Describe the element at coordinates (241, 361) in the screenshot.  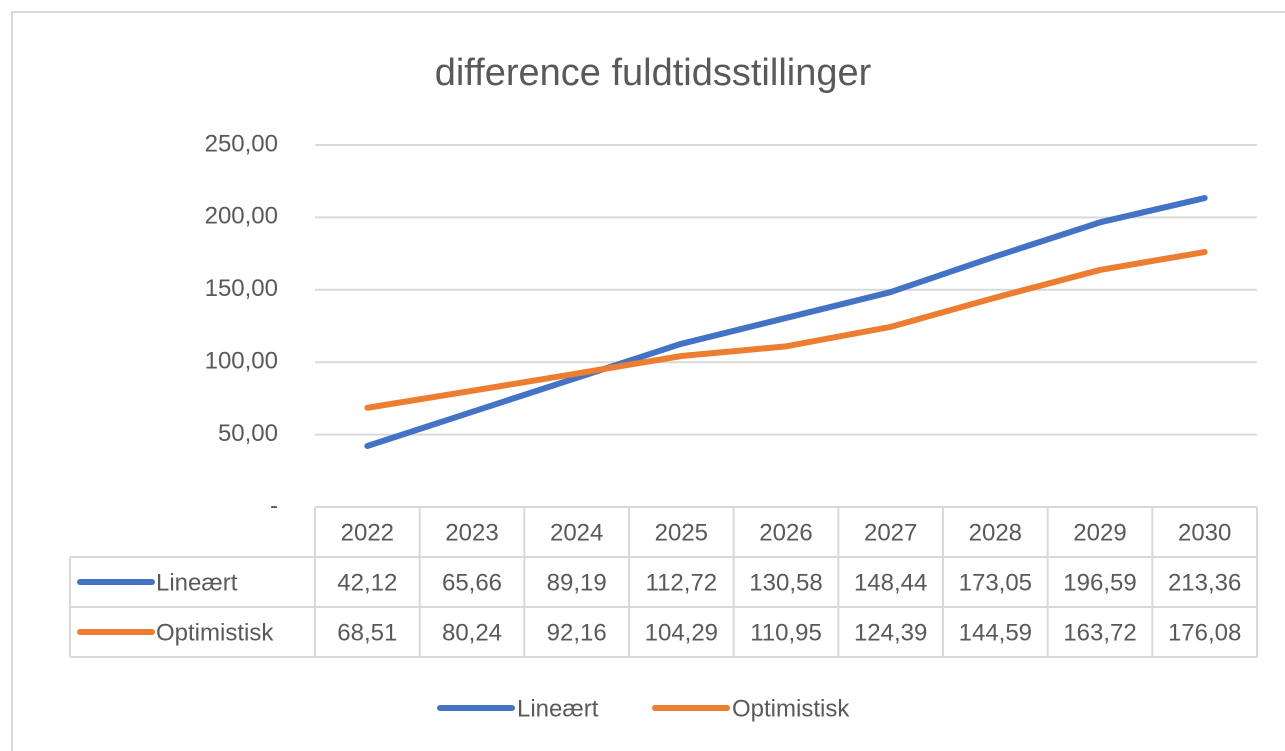
I see `y-tick-label: 100,00` at that location.